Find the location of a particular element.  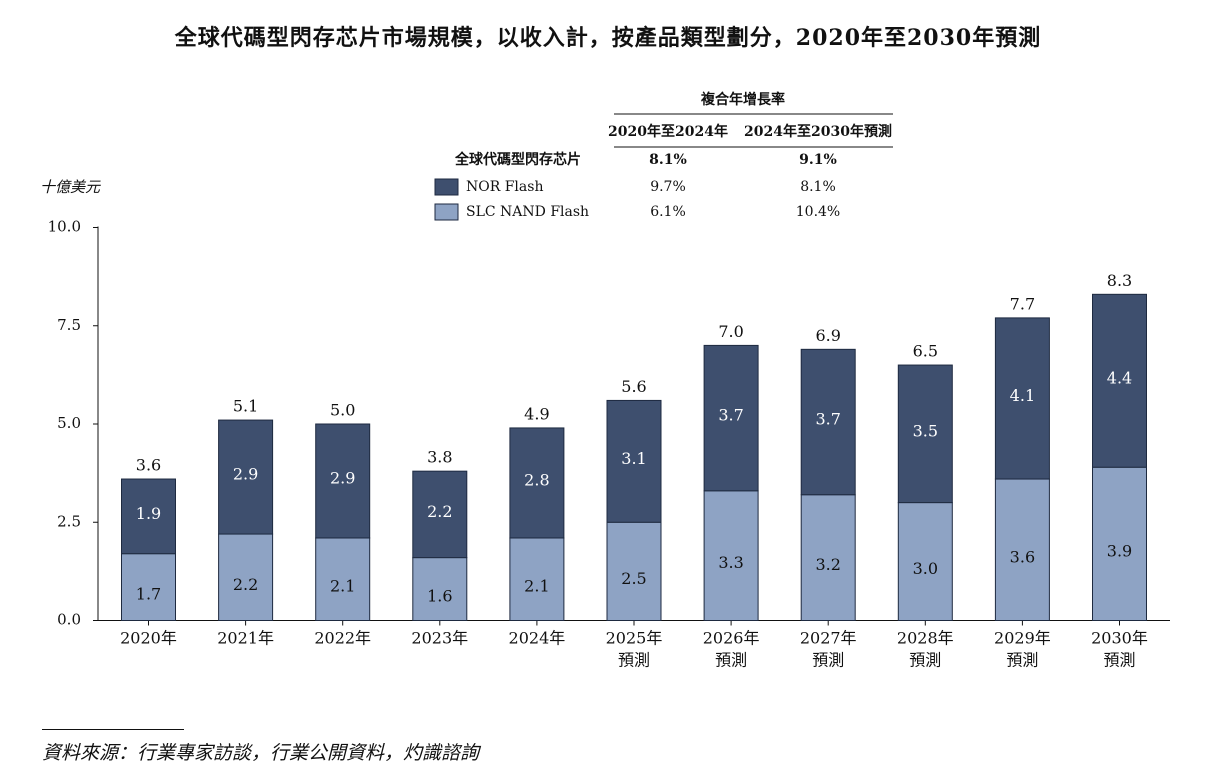

y-tick-label: 7.5 is located at coordinates (69, 325).